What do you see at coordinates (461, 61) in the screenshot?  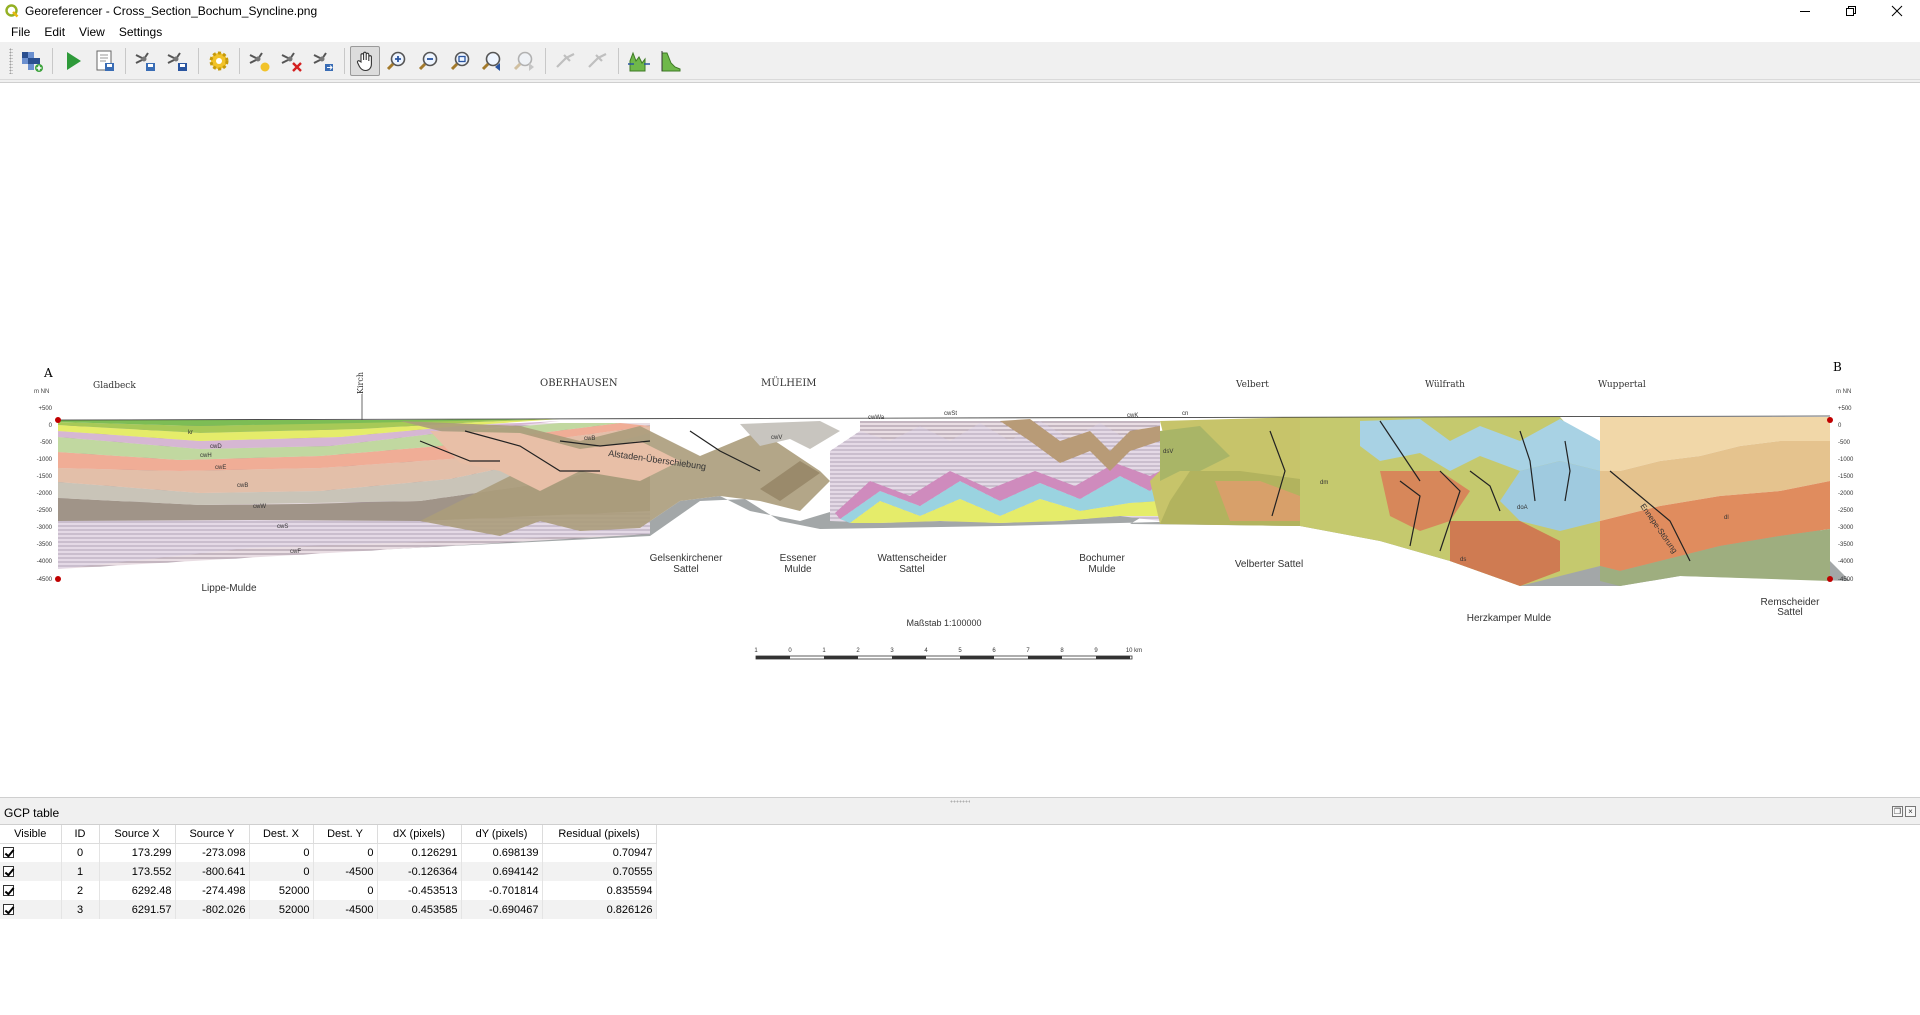 I see `zoom-to-layer-button` at bounding box center [461, 61].